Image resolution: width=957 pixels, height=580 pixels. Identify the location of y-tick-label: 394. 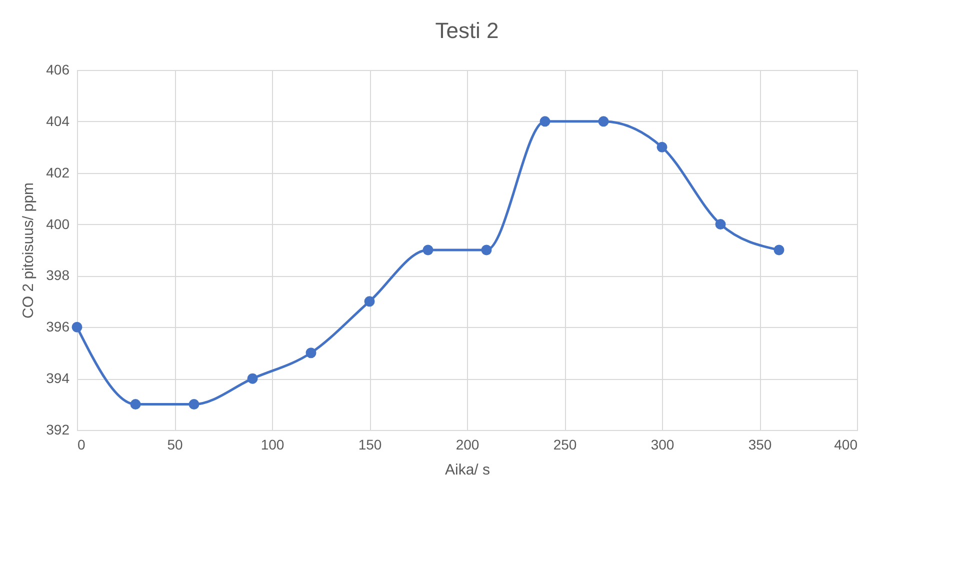
(58, 378).